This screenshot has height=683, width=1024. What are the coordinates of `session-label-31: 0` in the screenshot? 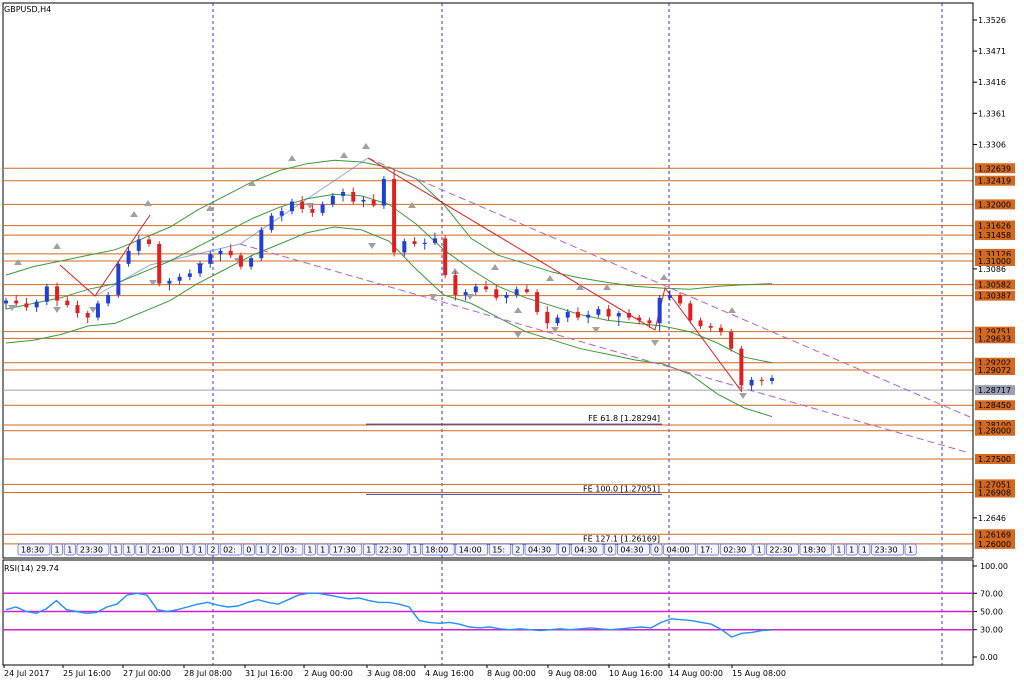 It's located at (656, 550).